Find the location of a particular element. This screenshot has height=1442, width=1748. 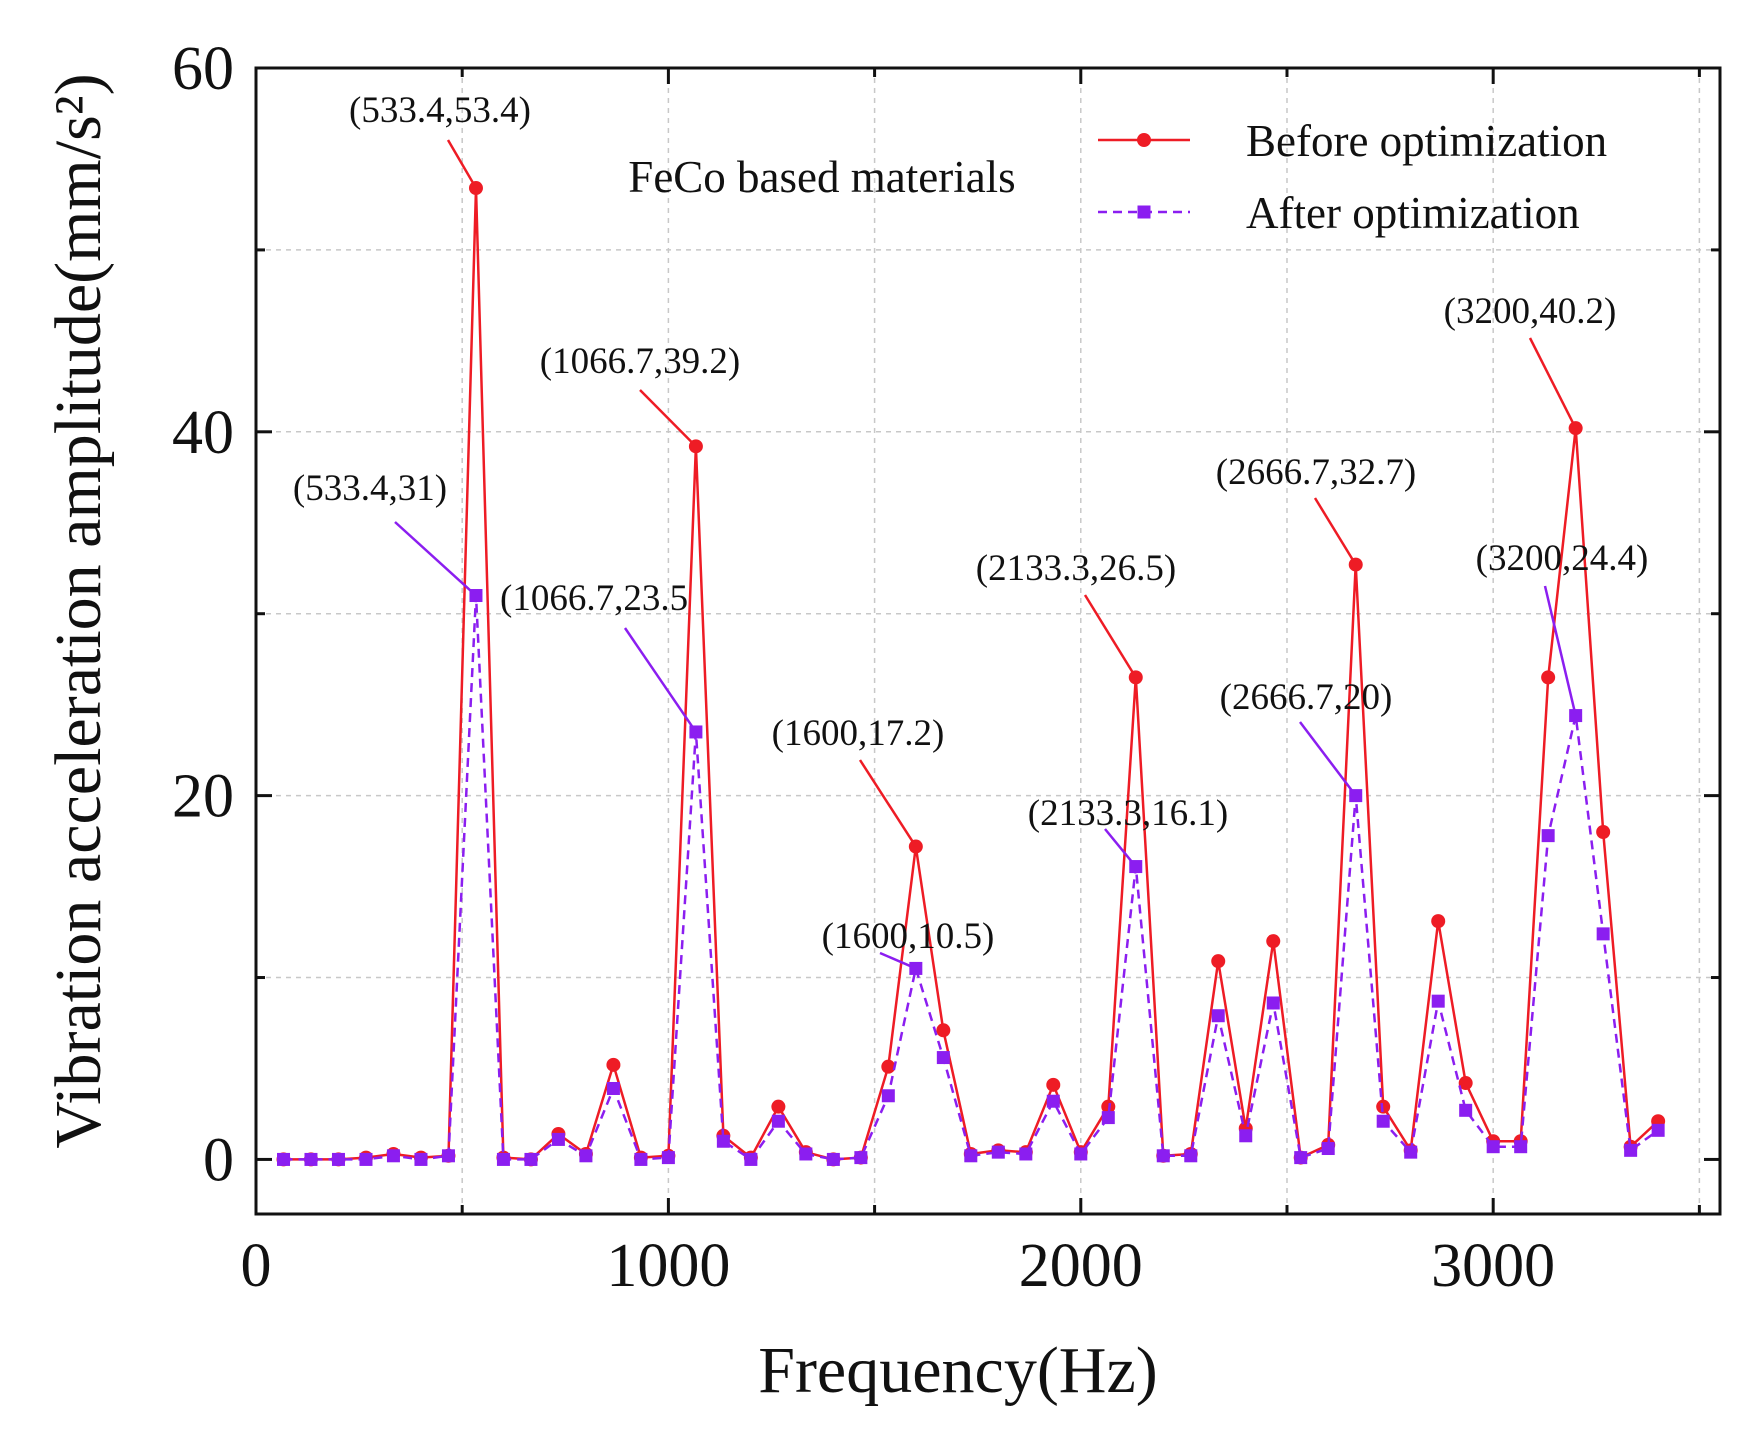

annotation-label: (2666.7,32.7) is located at coordinates (1316, 472).